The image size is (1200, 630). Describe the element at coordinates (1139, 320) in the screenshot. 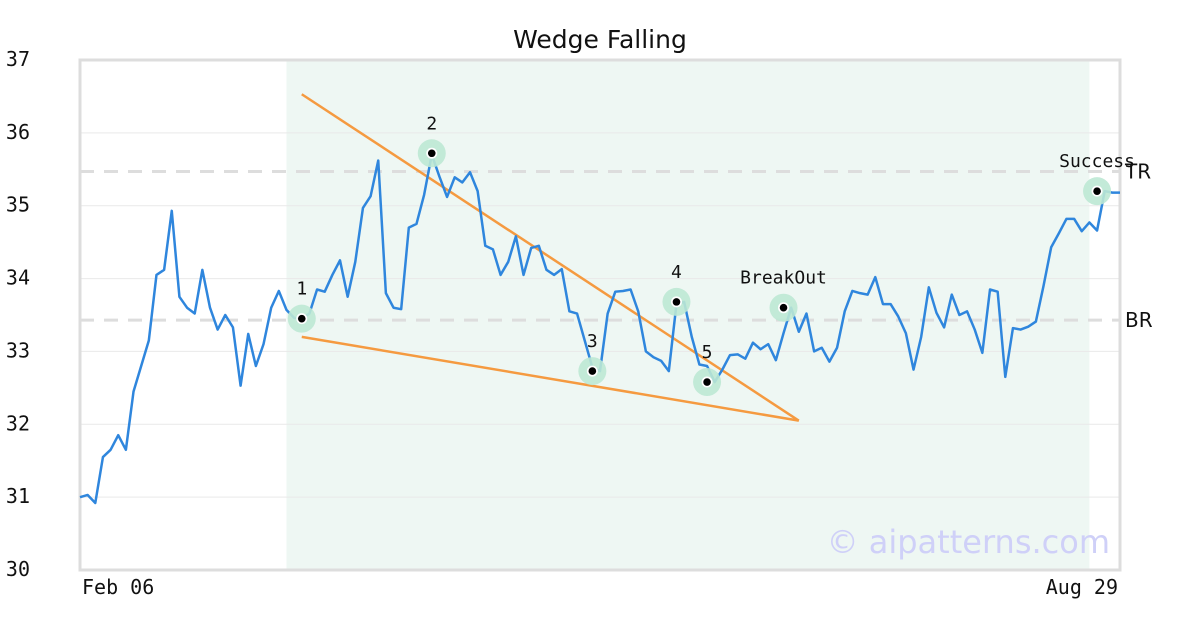

I see `level-label: BR` at that location.